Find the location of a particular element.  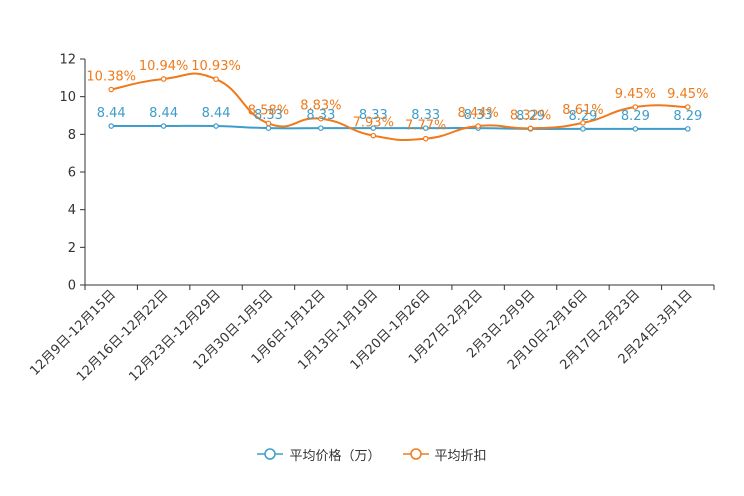

series-line-discount is located at coordinates (399, 107).